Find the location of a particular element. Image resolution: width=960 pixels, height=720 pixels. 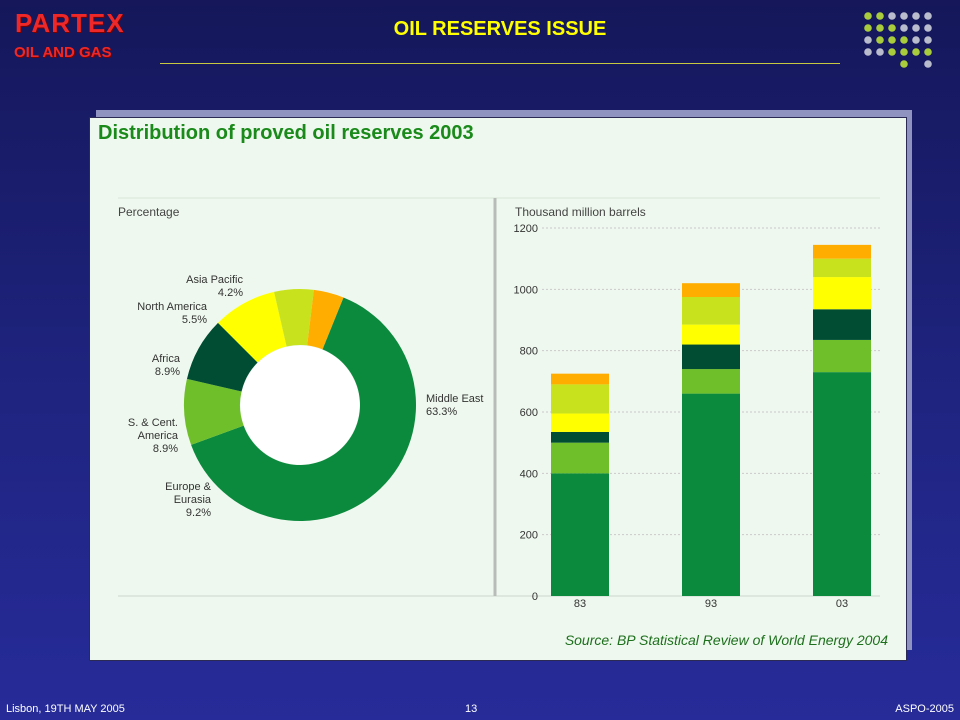

x-tick-label: 93 is located at coordinates (711, 604).